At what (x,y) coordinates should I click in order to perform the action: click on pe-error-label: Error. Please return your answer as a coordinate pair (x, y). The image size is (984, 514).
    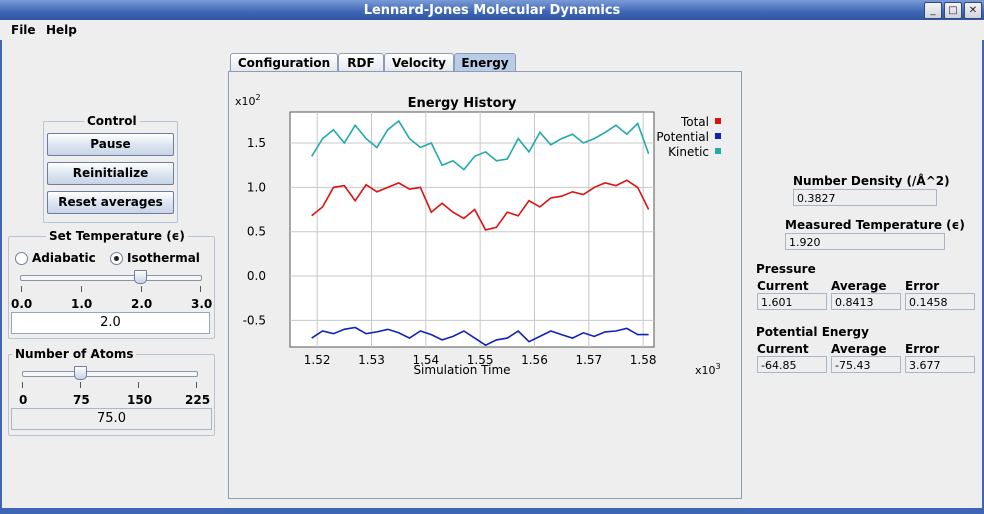
    Looking at the image, I should click on (922, 349).